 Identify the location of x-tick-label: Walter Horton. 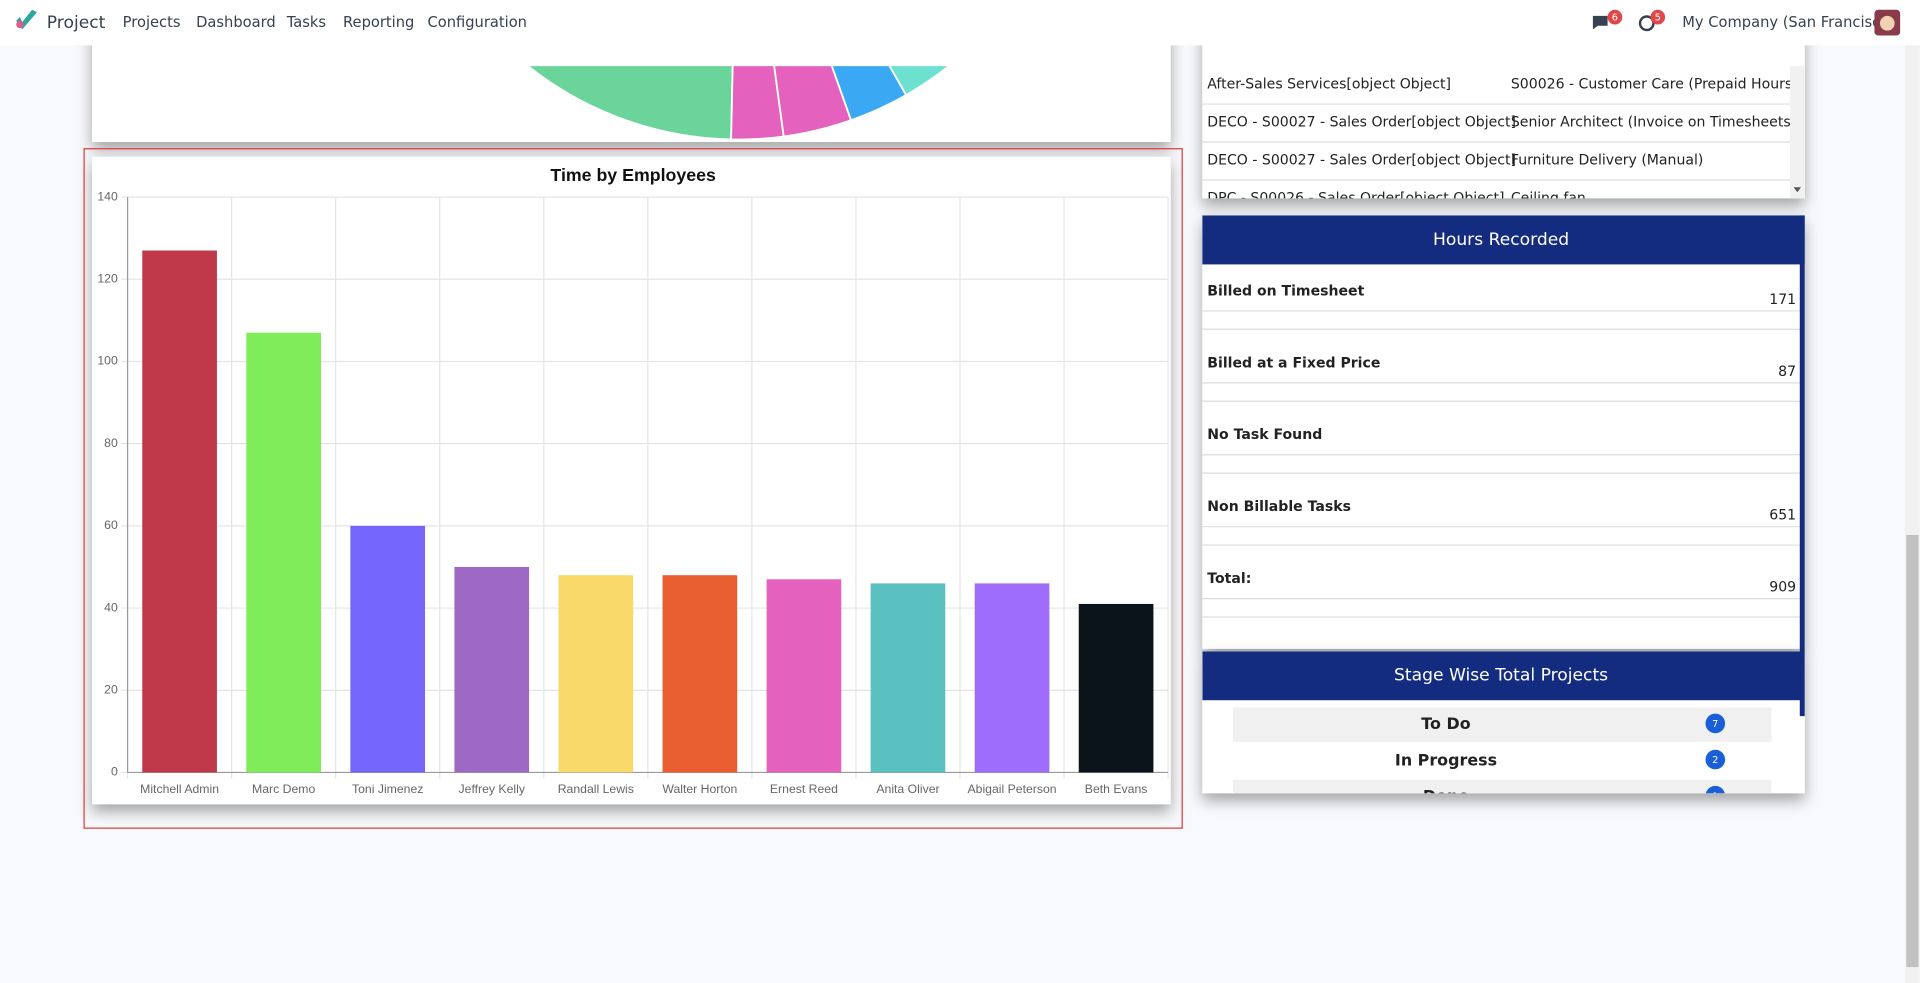
(699, 789).